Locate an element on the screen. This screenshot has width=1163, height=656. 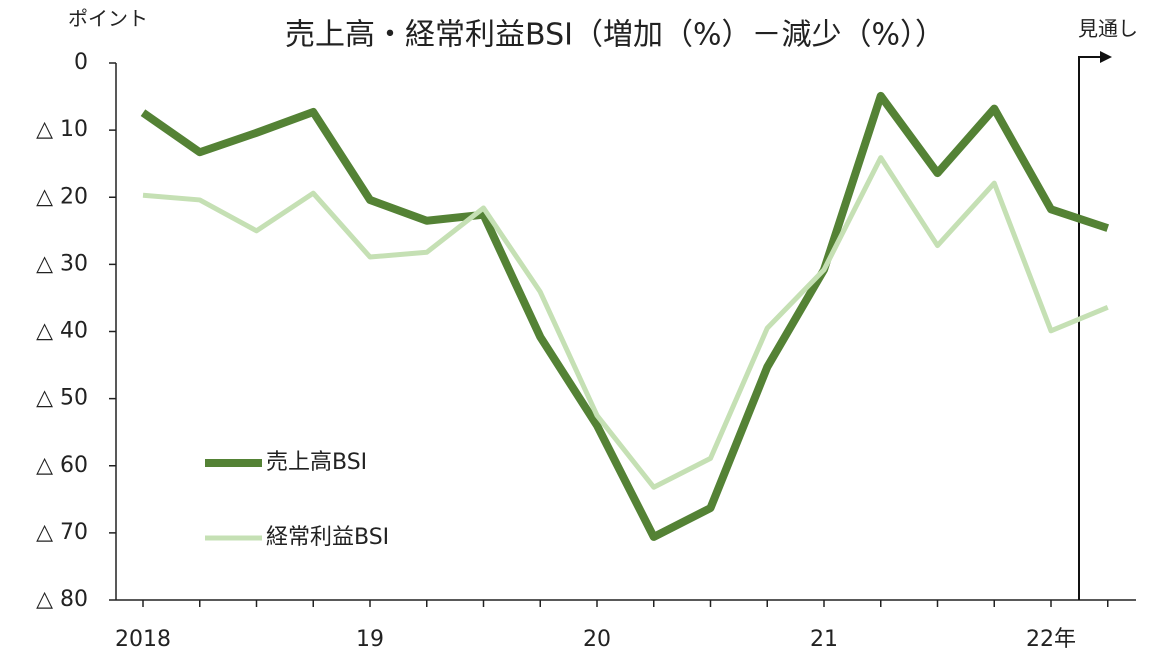
forecast-arrow is located at coordinates (1106, 57).